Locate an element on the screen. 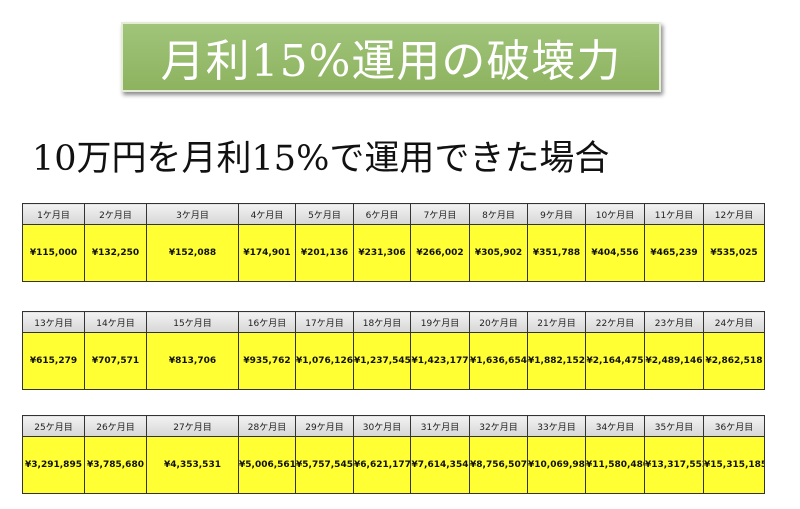  amount-cell: ¥8,756,507 is located at coordinates (498, 465).